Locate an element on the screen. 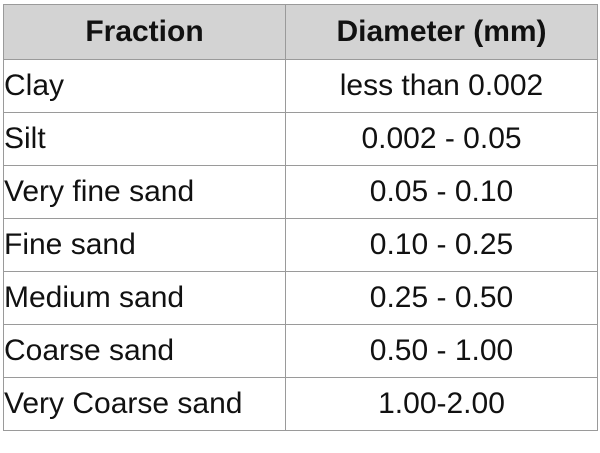  table-row: Coarse sand 0.50 - 1.00 is located at coordinates (300, 351).